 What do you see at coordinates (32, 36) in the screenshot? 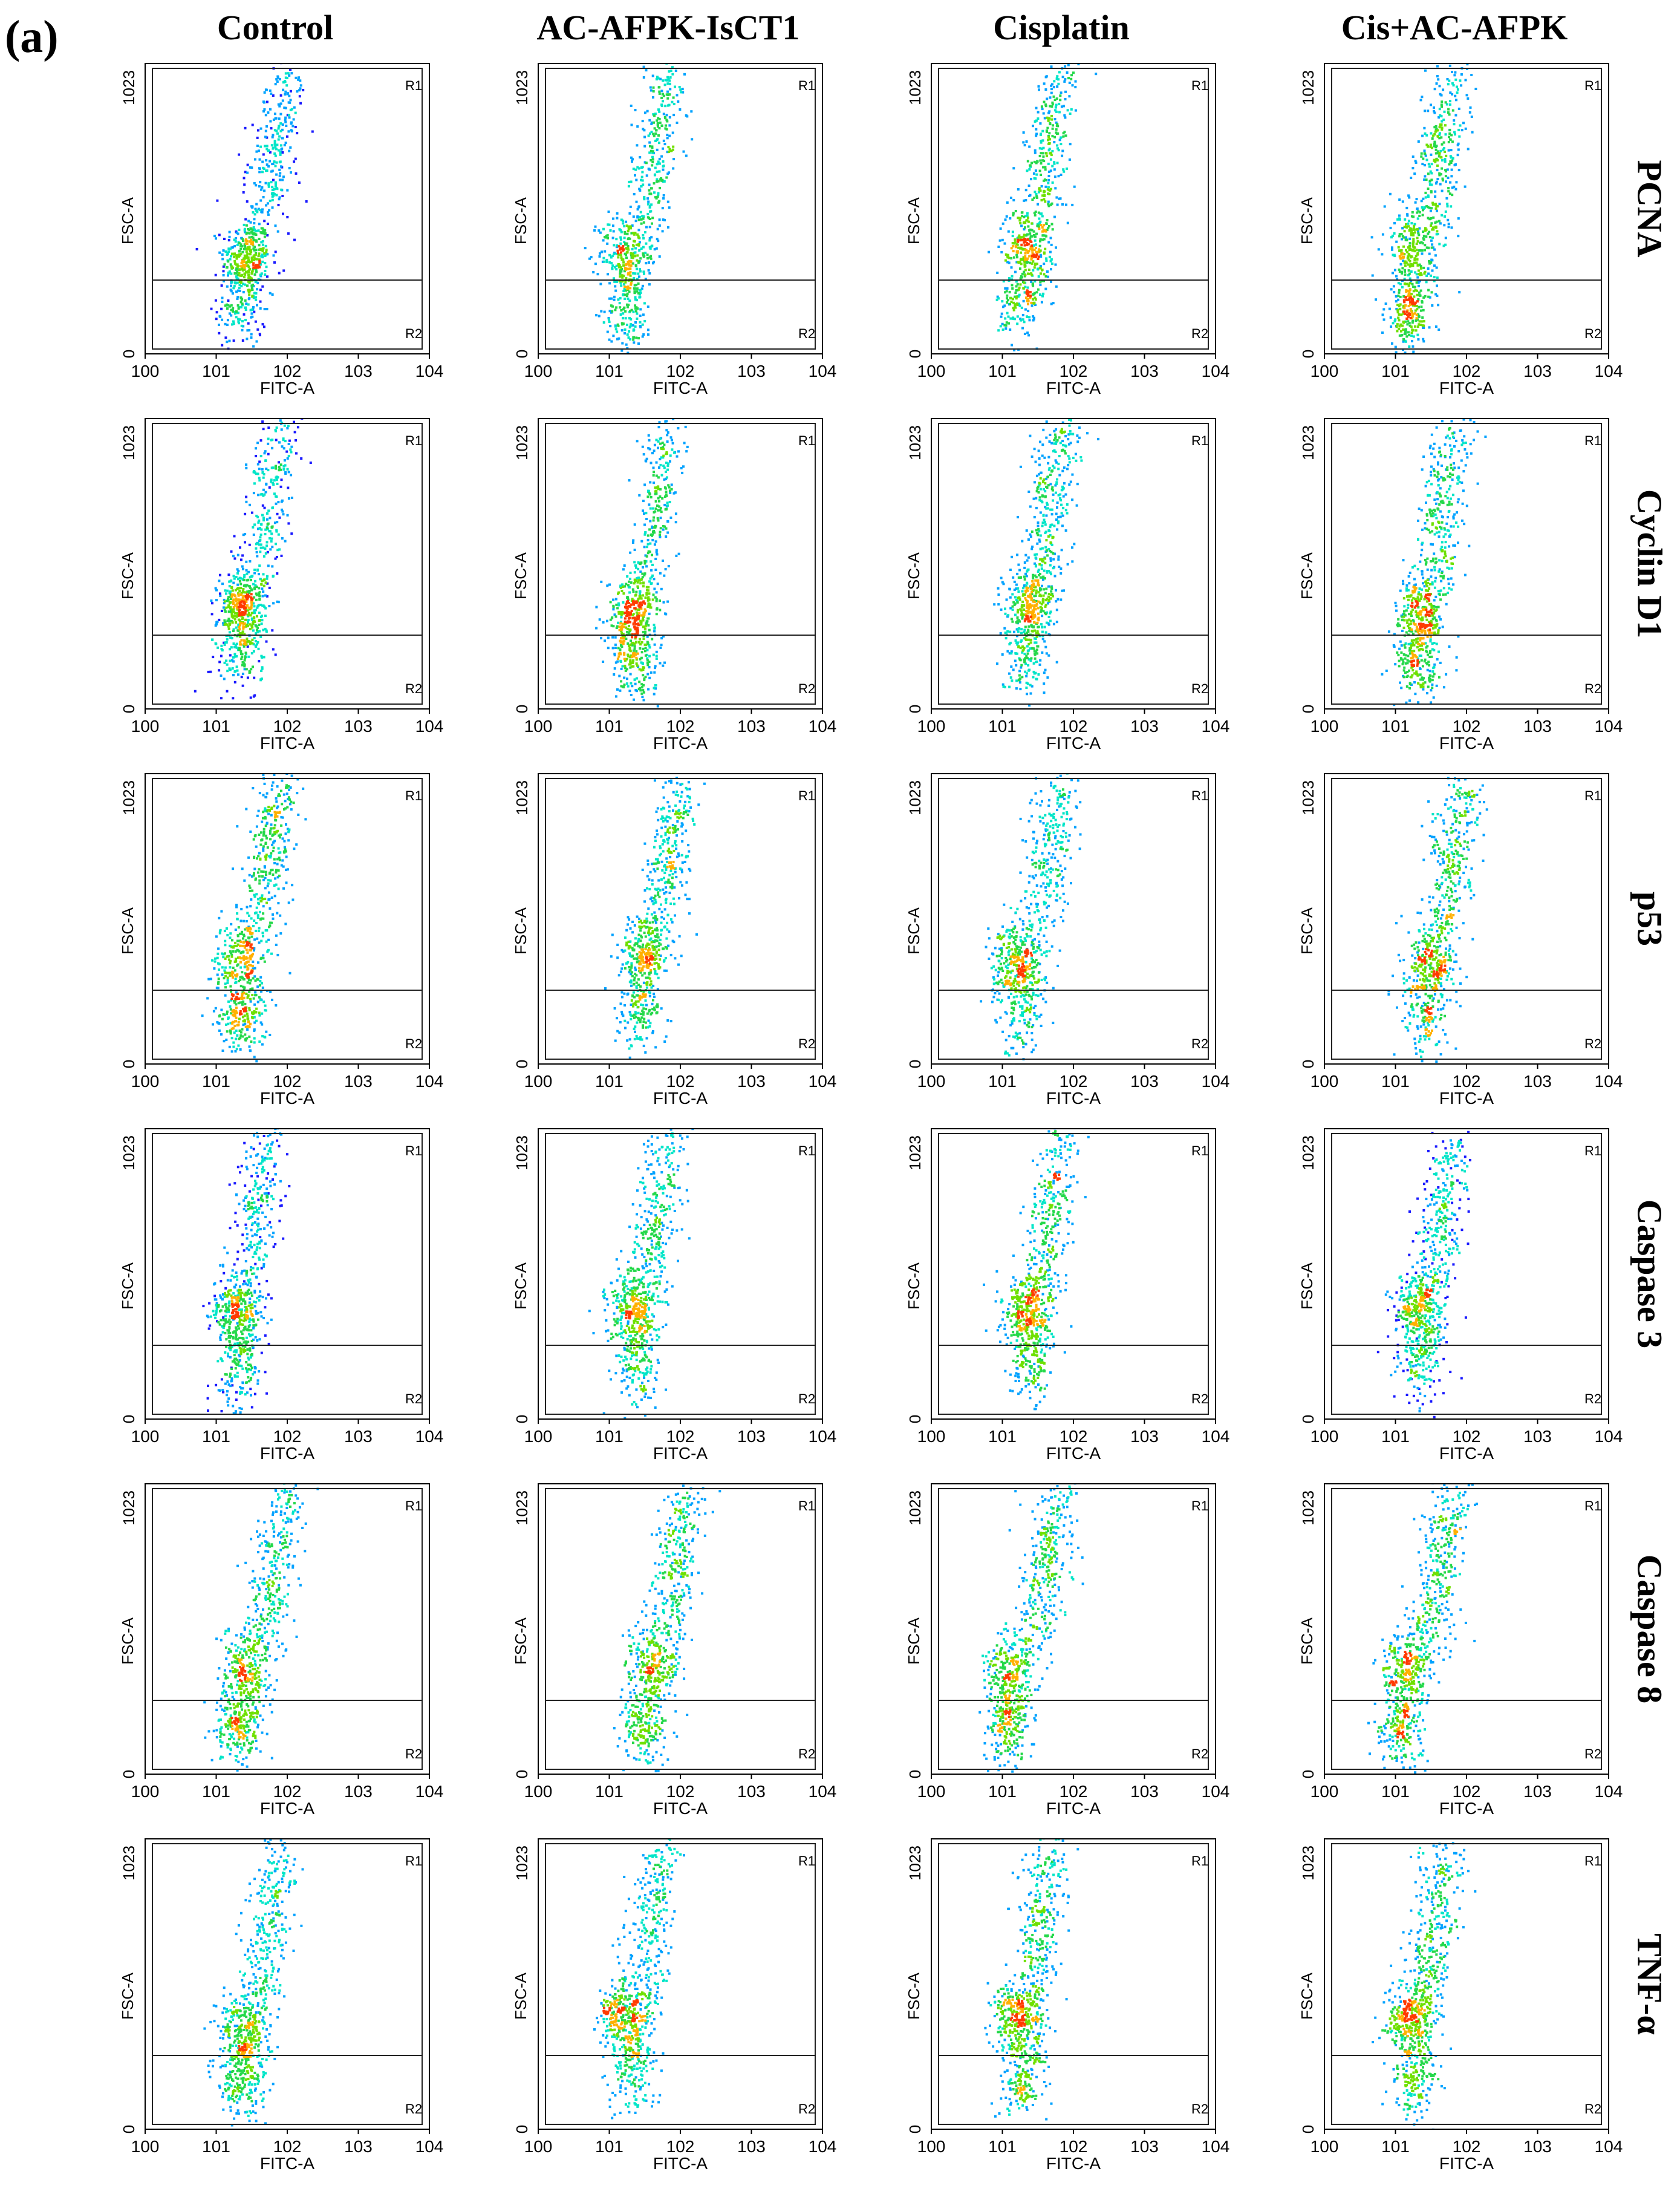
I see `panel-label: (a)` at bounding box center [32, 36].